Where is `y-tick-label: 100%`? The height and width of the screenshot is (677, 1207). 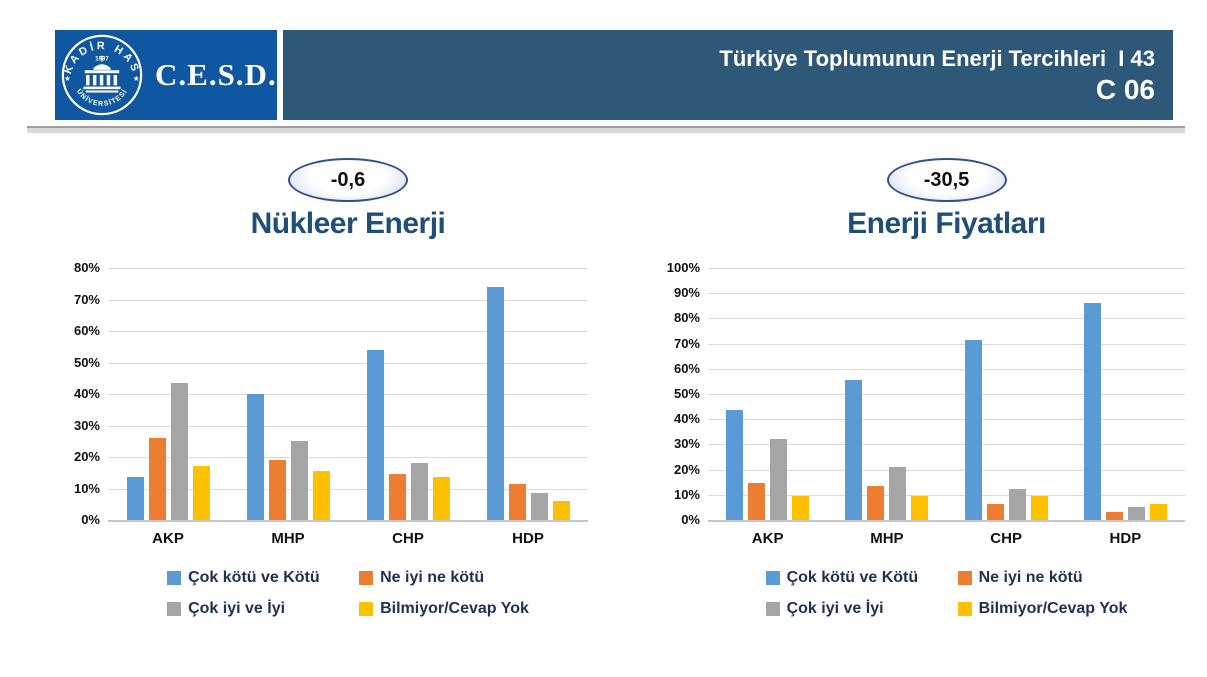
y-tick-label: 100% is located at coordinates (683, 267).